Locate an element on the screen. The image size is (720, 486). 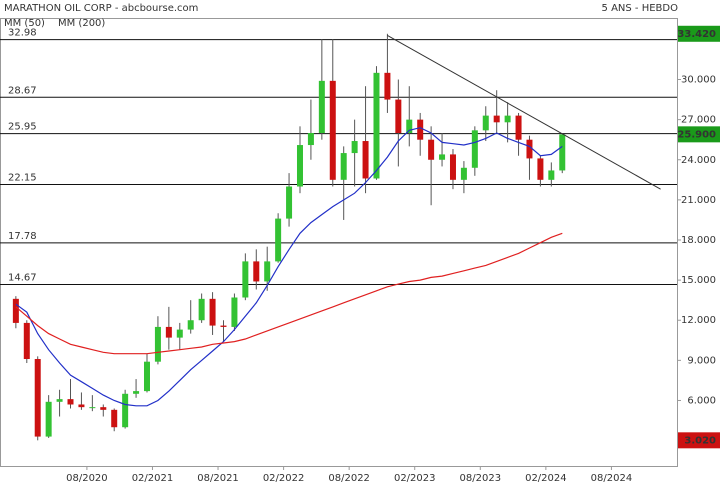
level-label: 17.78 is located at coordinates (22, 236).